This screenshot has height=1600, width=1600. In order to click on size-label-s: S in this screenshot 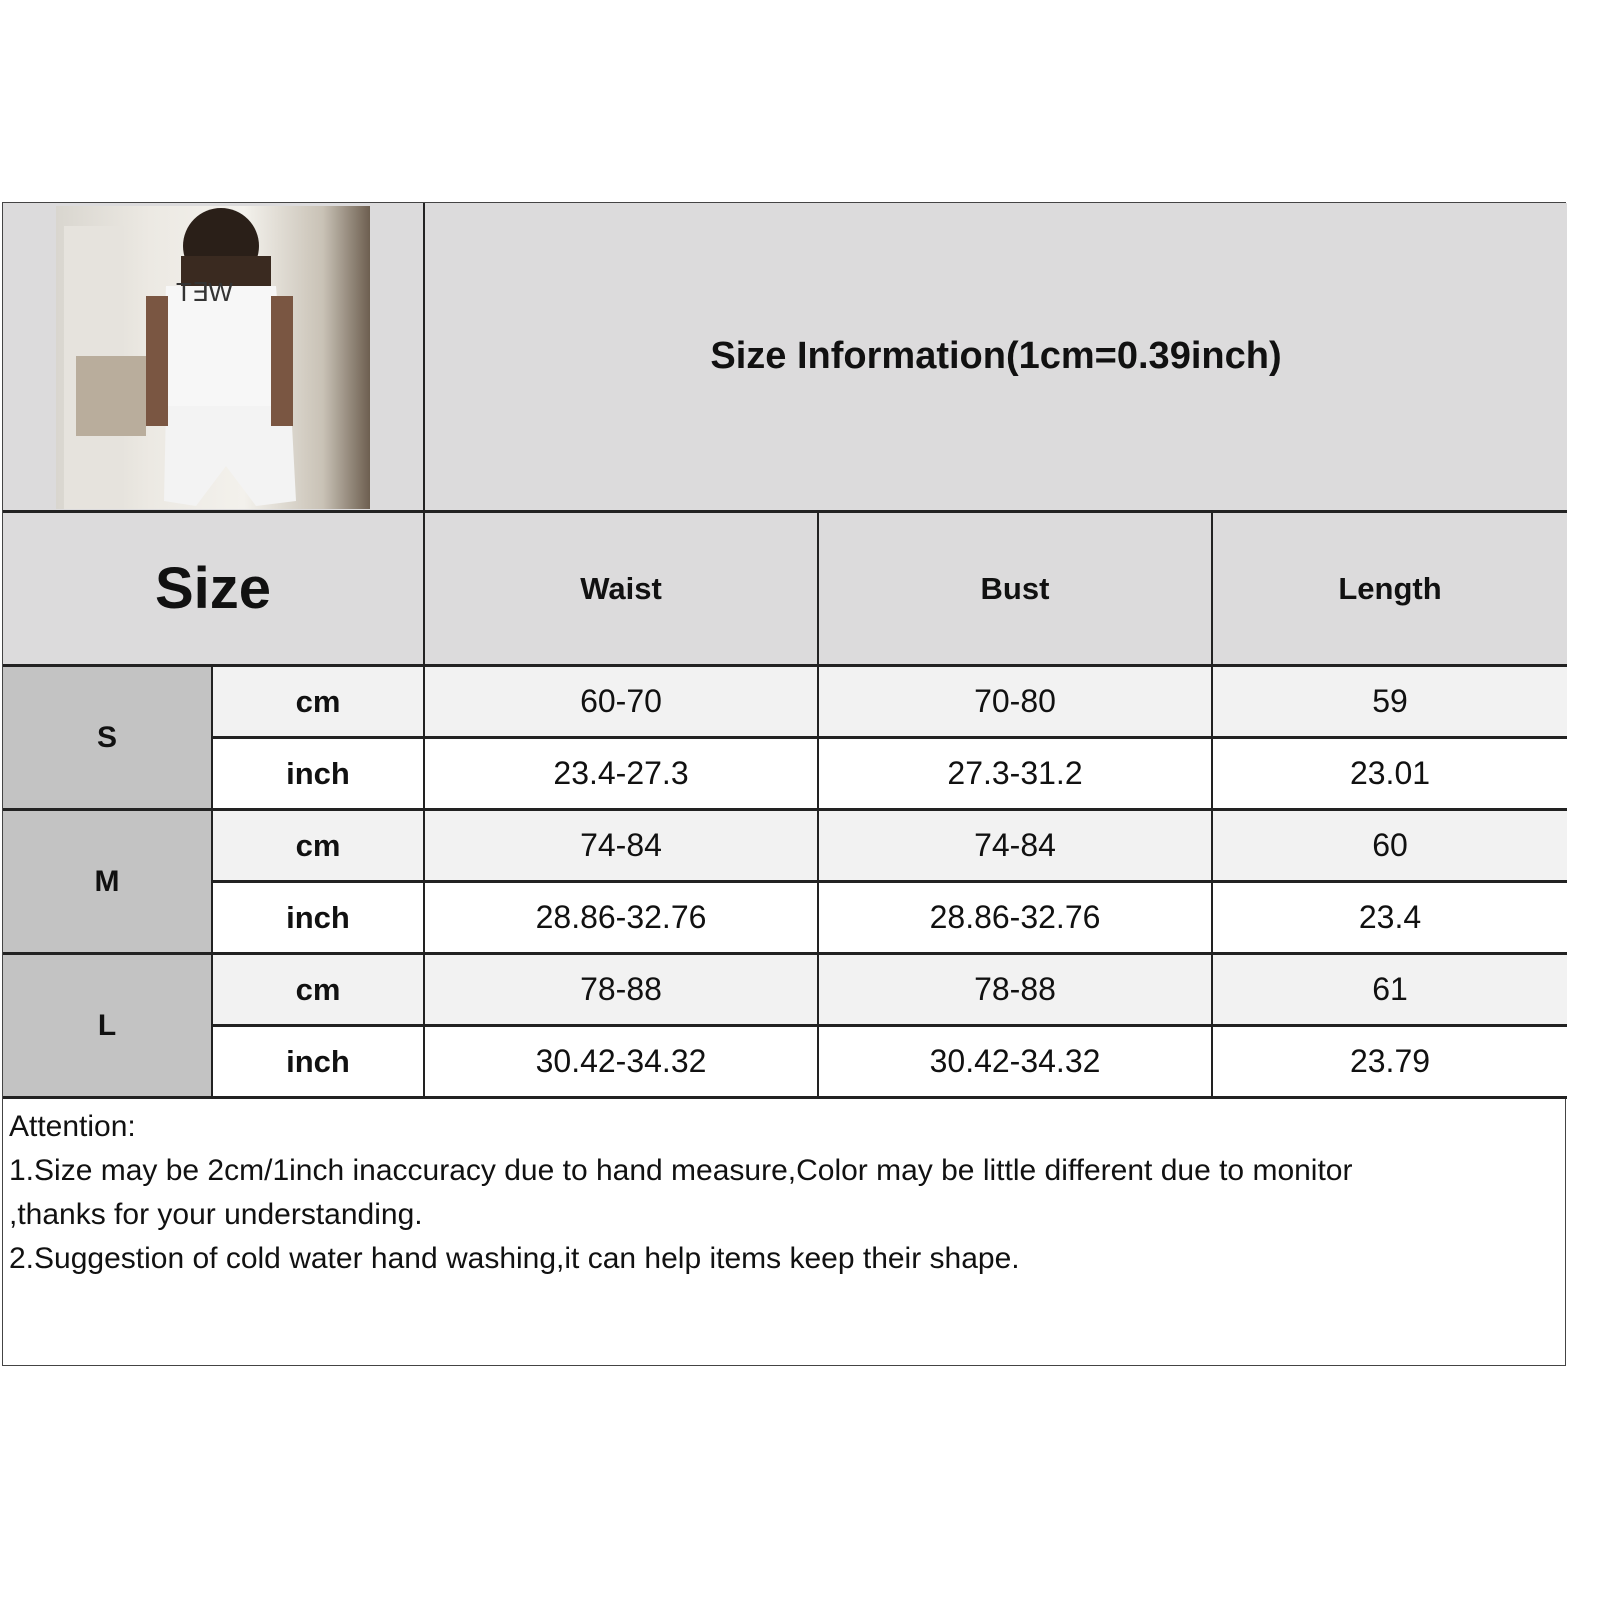, I will do `click(108, 739)`.